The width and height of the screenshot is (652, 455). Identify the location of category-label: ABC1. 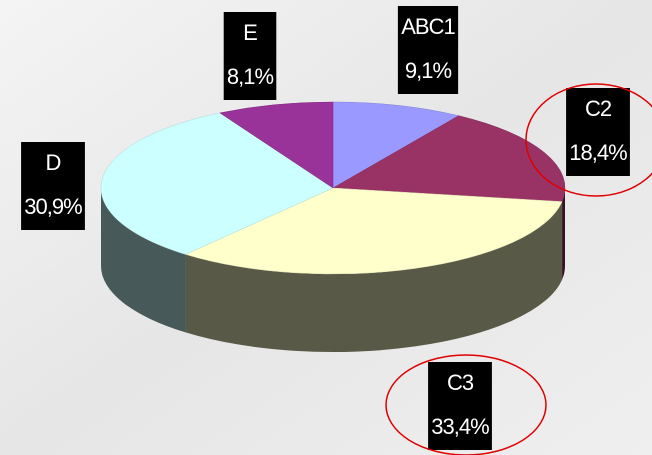
(428, 26).